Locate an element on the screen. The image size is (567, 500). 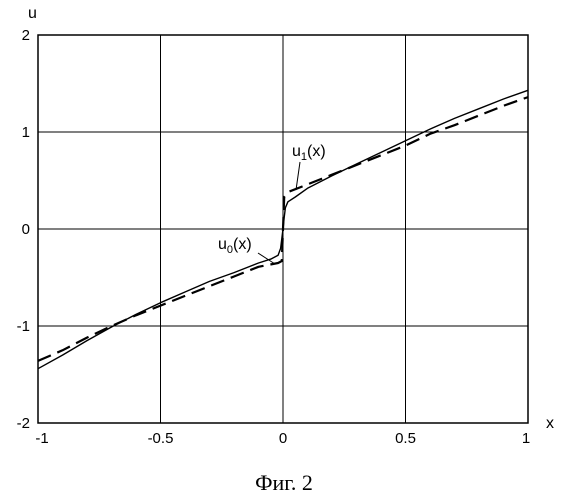
x-tick-label: -1 is located at coordinates (41, 438).